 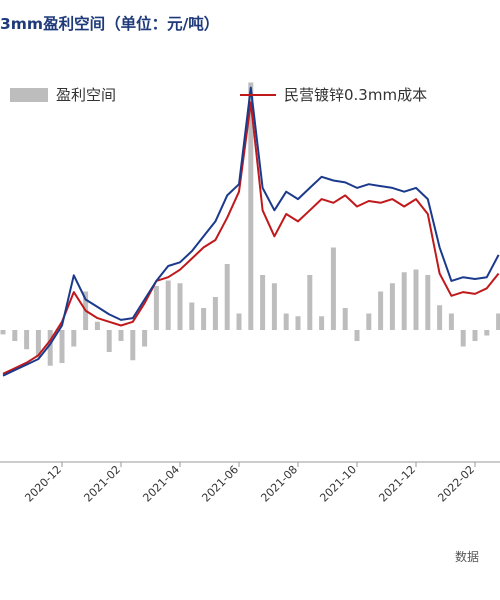 I want to click on x-tick-label: 2021-08, so click(x=279, y=484).